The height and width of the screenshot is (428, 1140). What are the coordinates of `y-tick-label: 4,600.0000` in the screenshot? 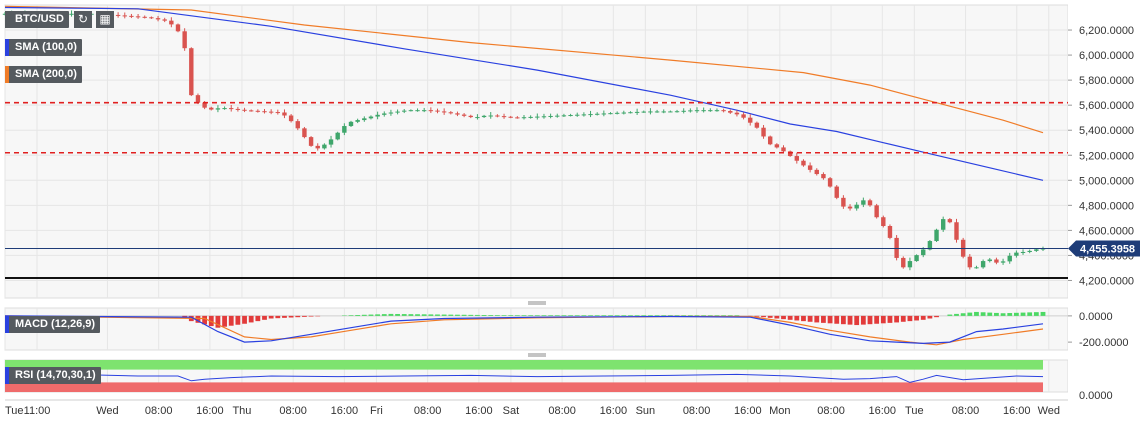 It's located at (1106, 231).